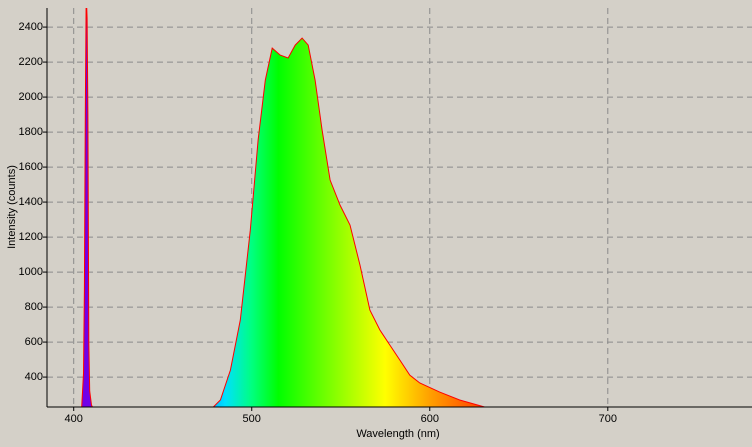 The image size is (752, 447). What do you see at coordinates (31, 27) in the screenshot?
I see `y-tick-label: 2400` at bounding box center [31, 27].